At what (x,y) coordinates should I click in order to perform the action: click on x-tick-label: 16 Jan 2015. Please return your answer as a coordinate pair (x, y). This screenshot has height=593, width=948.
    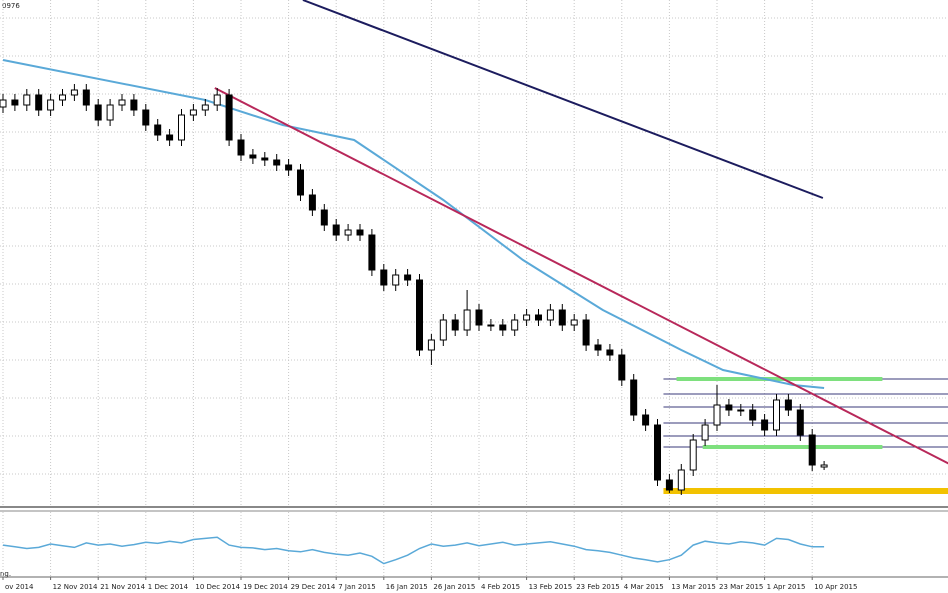
    Looking at the image, I should click on (407, 587).